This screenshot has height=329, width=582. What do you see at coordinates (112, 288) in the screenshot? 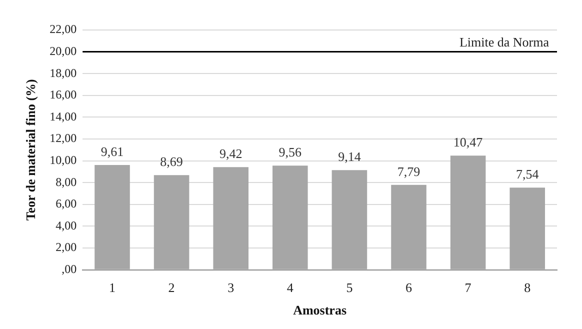
I see `x-tick-label: 1` at bounding box center [112, 288].